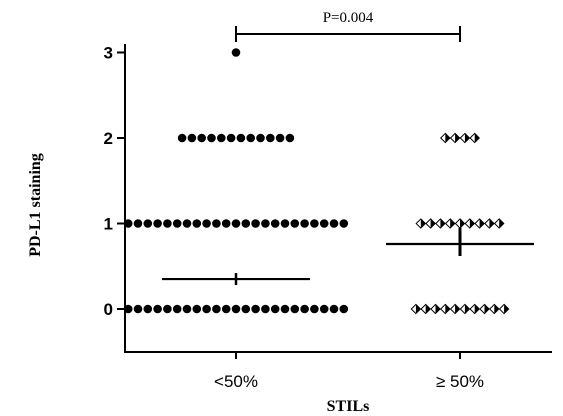 This screenshot has height=416, width=563. Describe the element at coordinates (460, 381) in the screenshot. I see `x-tick-label: ≥ 50%` at that location.